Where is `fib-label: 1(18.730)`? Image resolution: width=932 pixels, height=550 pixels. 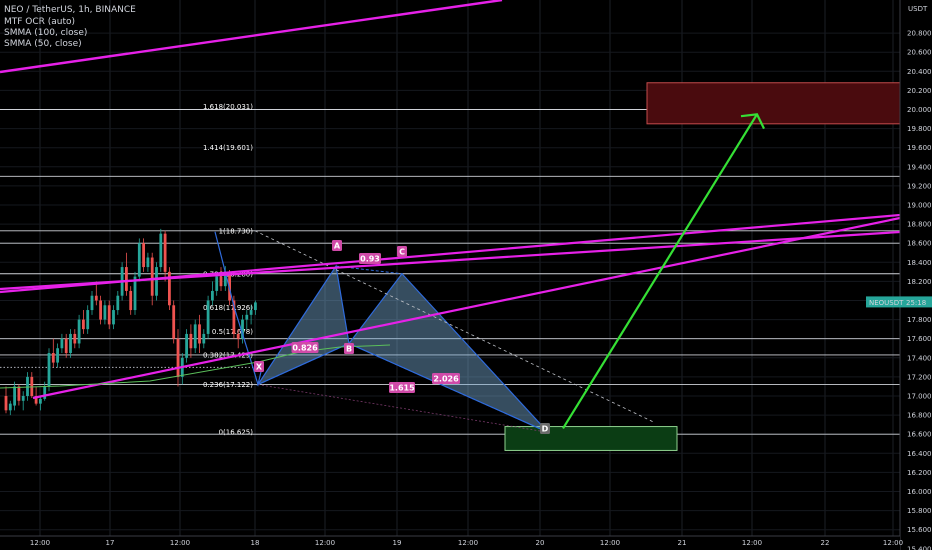
fib-label: 1(18.730) is located at coordinates (236, 231).